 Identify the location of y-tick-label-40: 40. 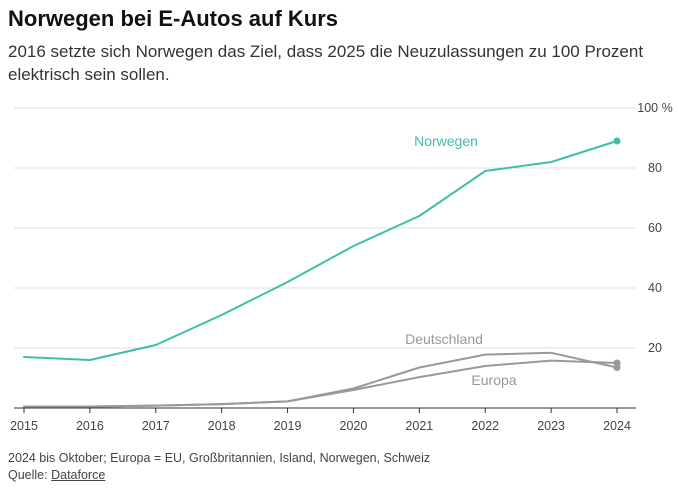
(655, 288).